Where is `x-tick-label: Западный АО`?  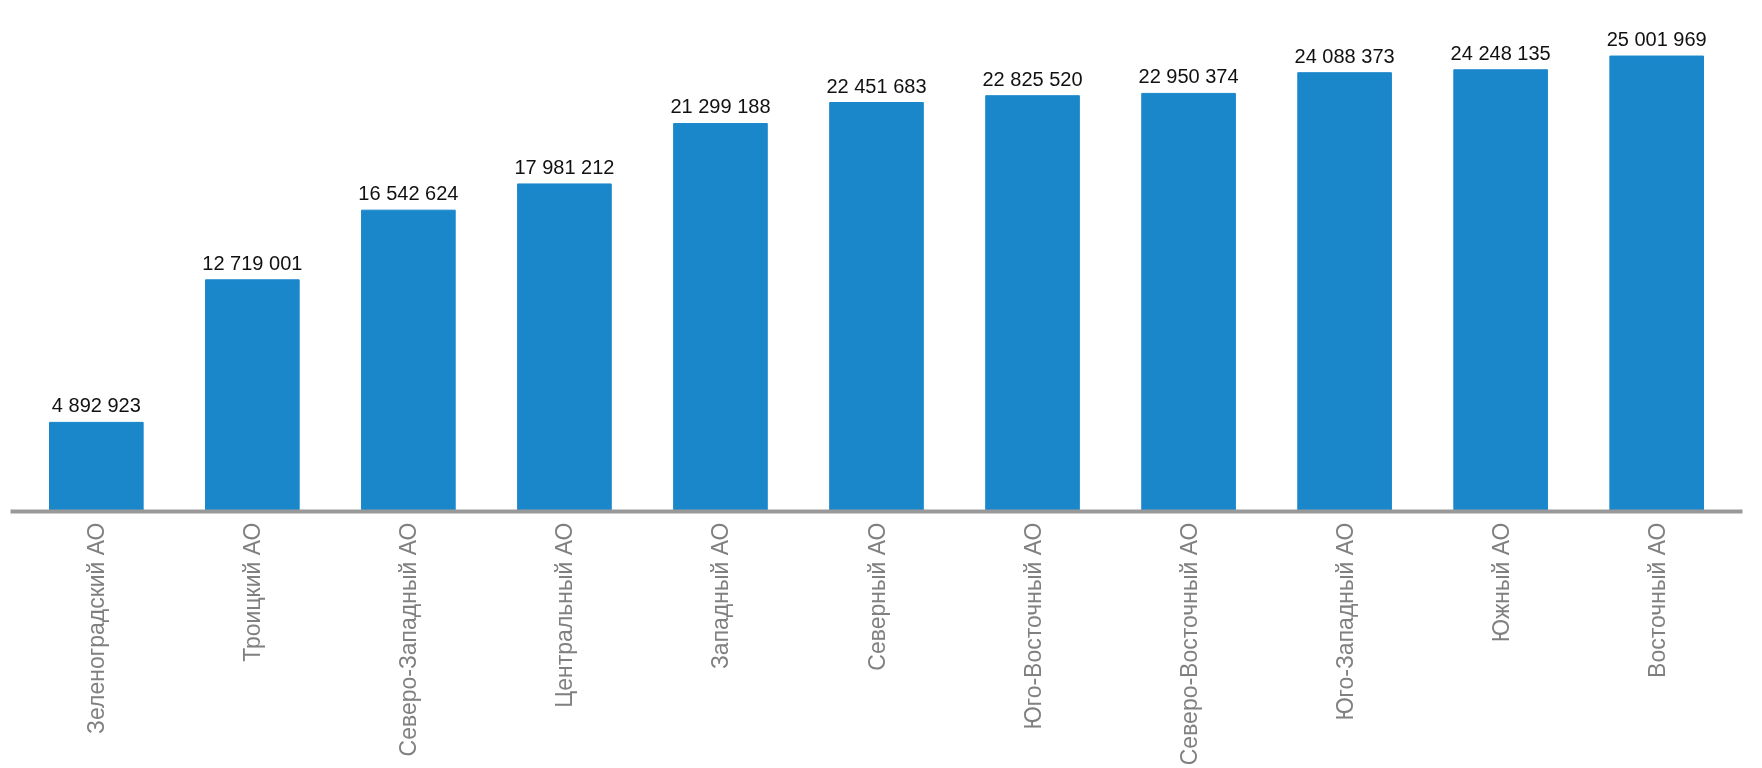 x-tick-label: Западный АО is located at coordinates (720, 596).